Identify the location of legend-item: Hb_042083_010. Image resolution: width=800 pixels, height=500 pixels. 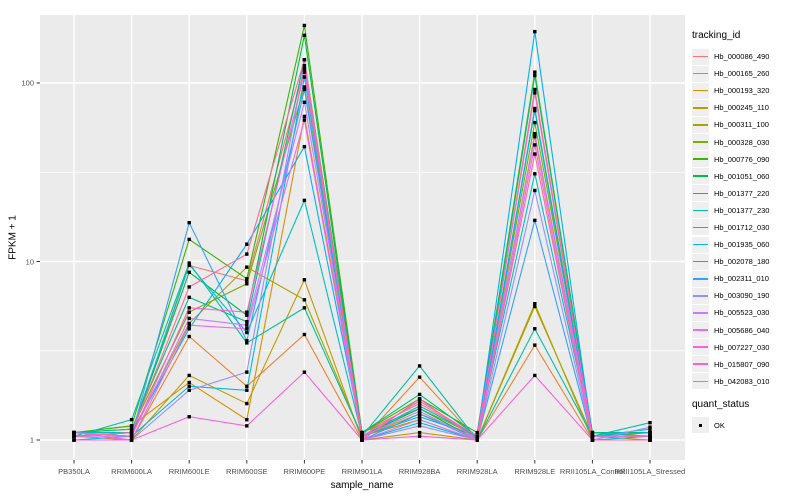
(745, 381).